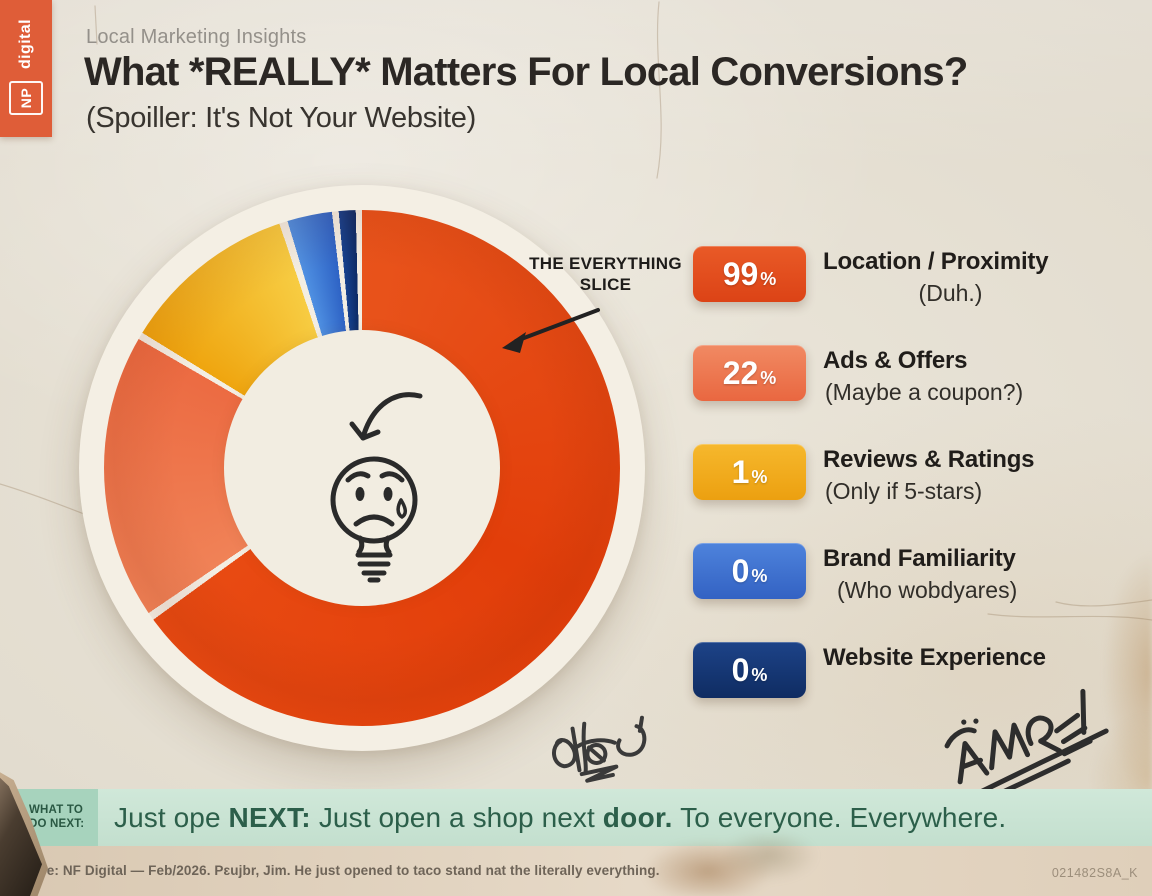 This screenshot has height=896, width=1152. What do you see at coordinates (936, 261) in the screenshot?
I see `legend-title: Location / Proximity` at bounding box center [936, 261].